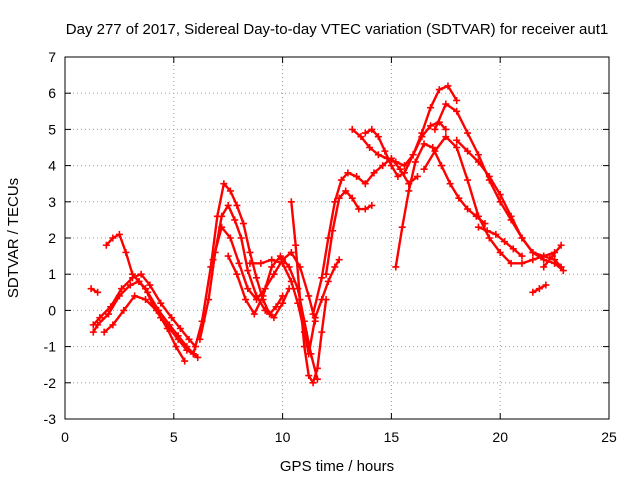 The image size is (640, 480). Describe the element at coordinates (52, 57) in the screenshot. I see `y-tick-label: 7` at that location.